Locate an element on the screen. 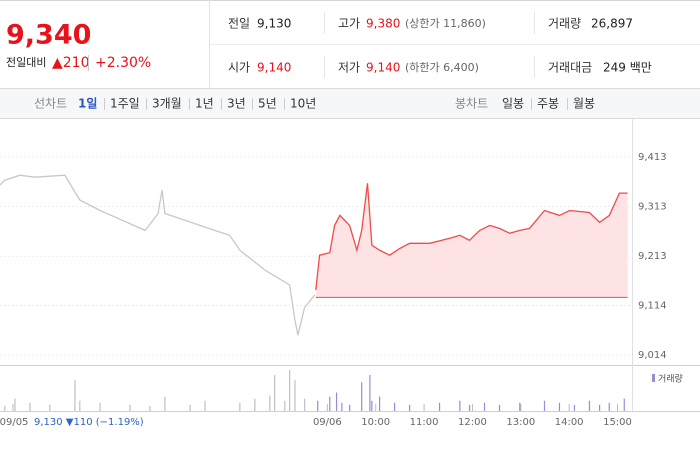 The image size is (700, 450). stat-label: 거래대금 is located at coordinates (570, 68).